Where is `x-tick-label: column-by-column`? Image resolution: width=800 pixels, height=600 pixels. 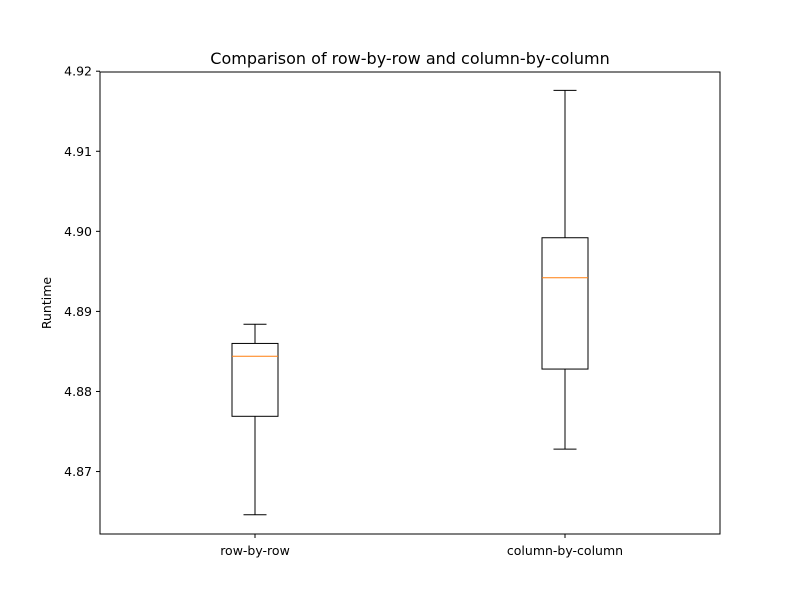 x-tick-label: column-by-column is located at coordinates (565, 550).